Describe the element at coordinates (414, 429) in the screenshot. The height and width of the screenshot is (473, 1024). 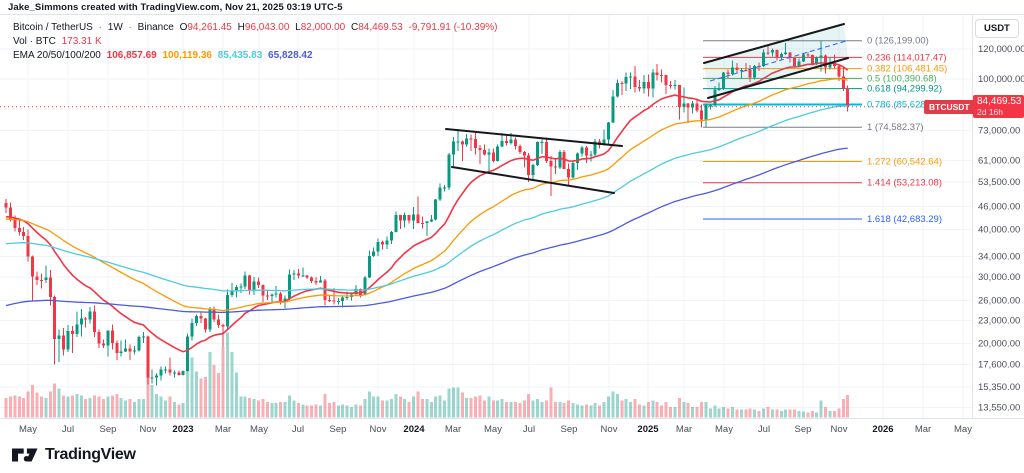
I see `time-axis-label: 2024` at that location.